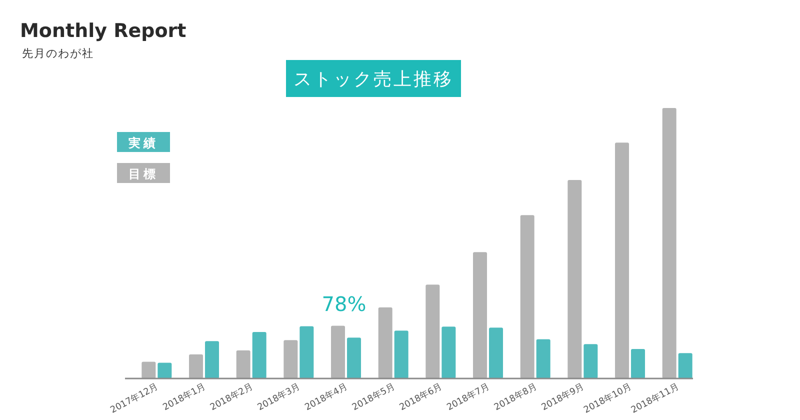 This screenshot has width=800, height=420. Describe the element at coordinates (58, 53) in the screenshot. I see `chart-subtitle: 先月のわが社` at that location.